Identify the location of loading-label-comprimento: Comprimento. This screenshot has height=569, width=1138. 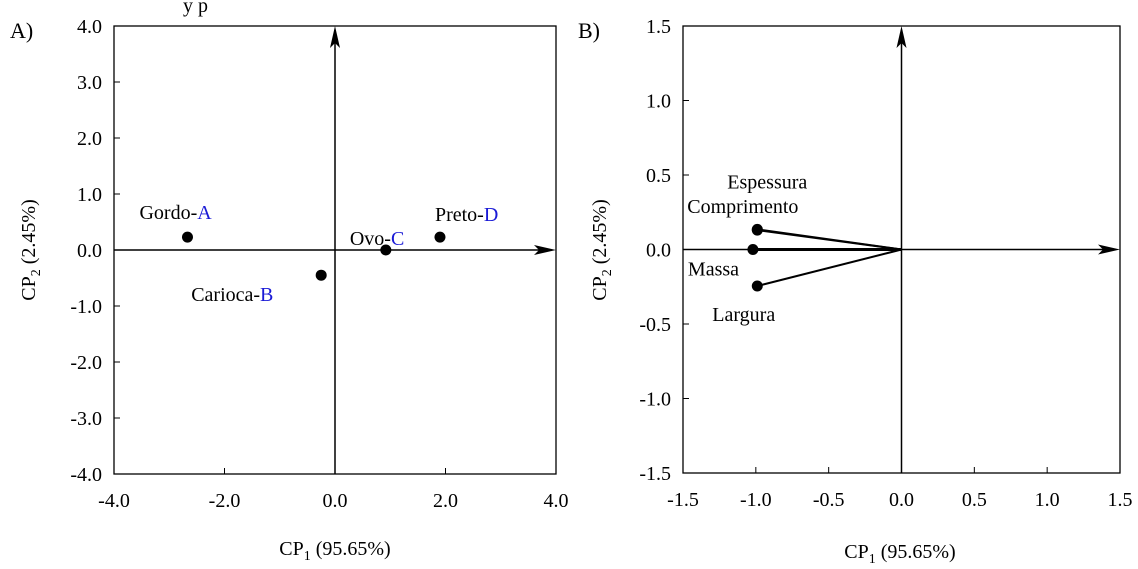
(742, 207).